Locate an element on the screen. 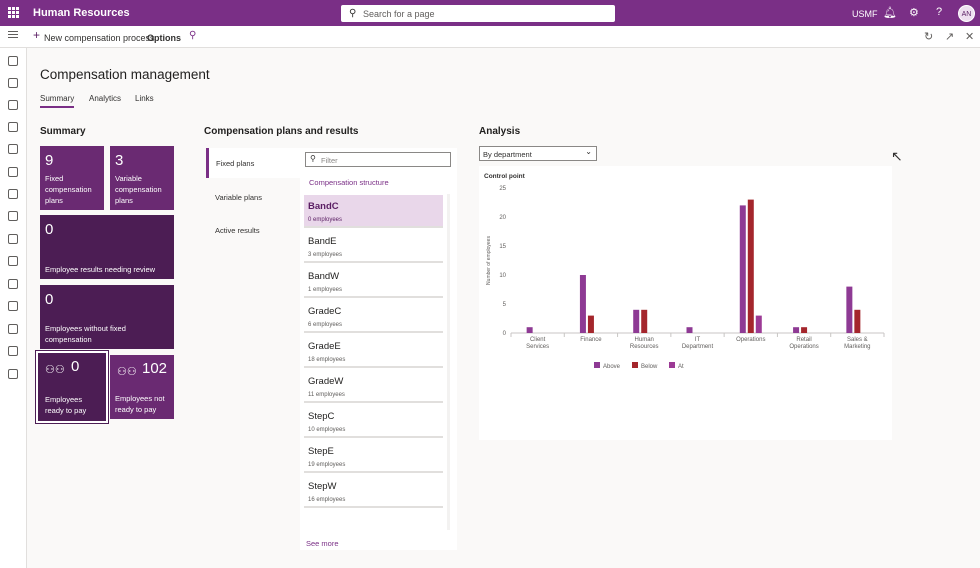  list-item: BandC 0 employees is located at coordinates (373, 211).